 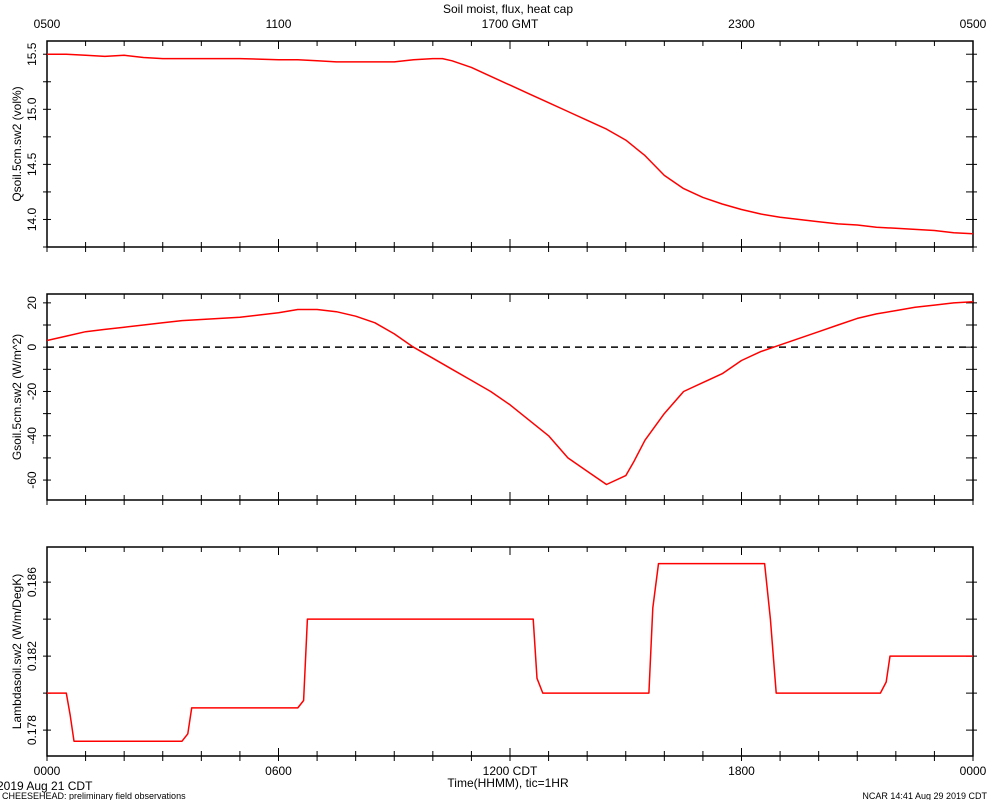 I want to click on footer-credit: NCAR 14:41 Aug 29 2019 CDT, so click(x=924, y=795).